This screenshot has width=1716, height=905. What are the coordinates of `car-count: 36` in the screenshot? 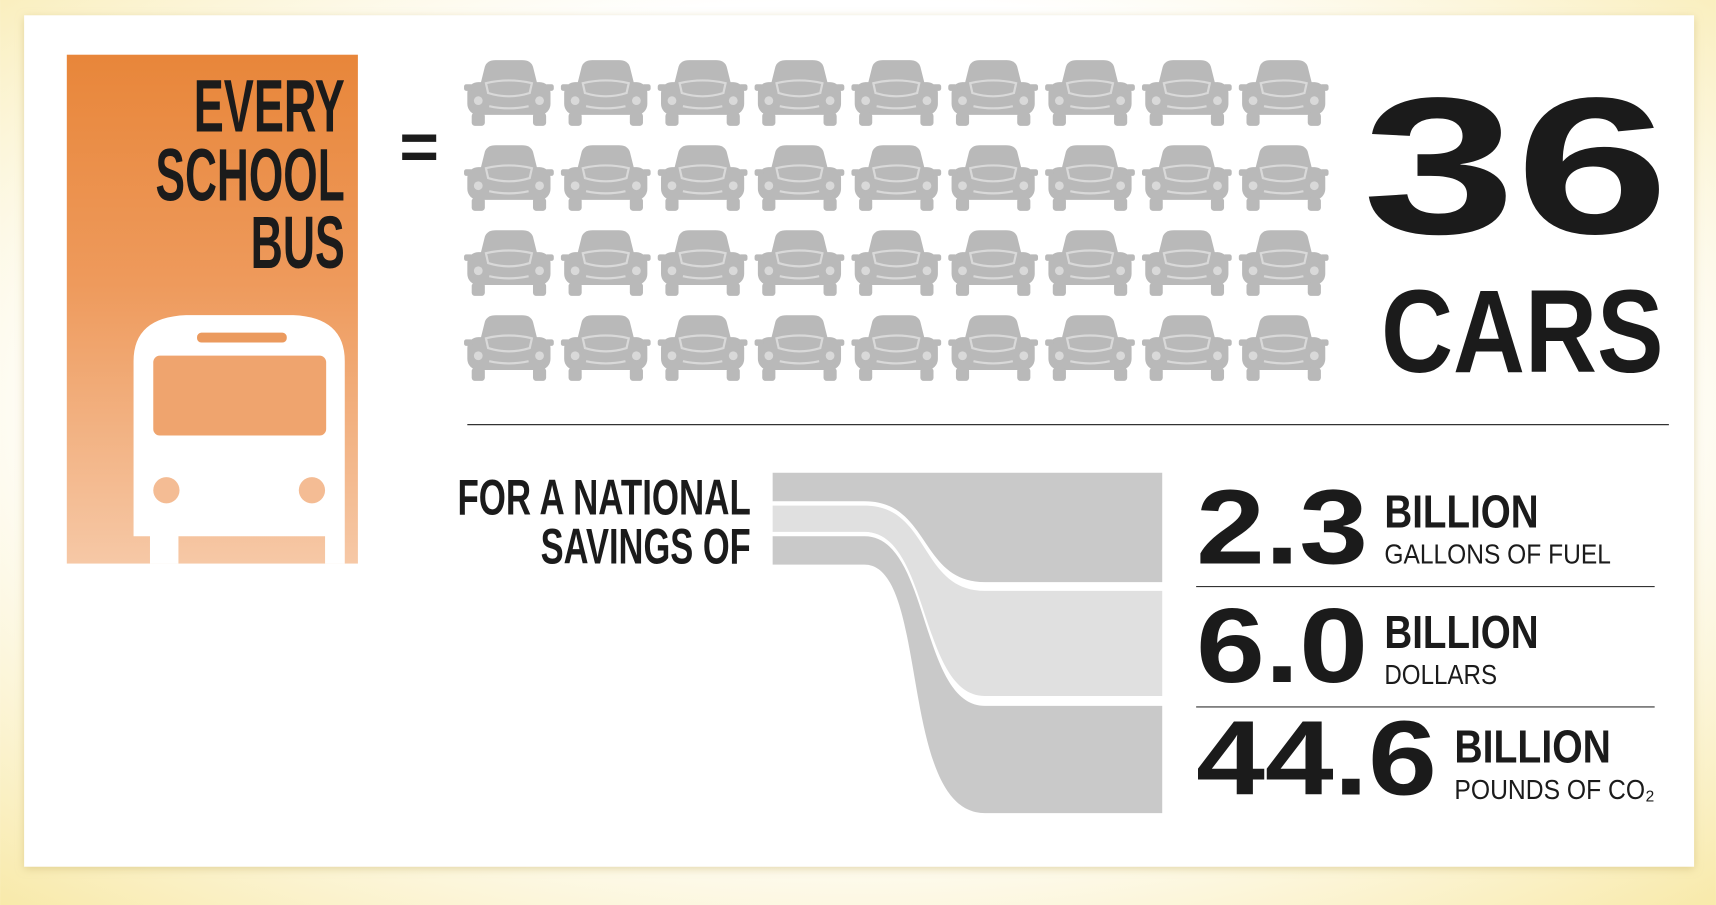 It's located at (1515, 166).